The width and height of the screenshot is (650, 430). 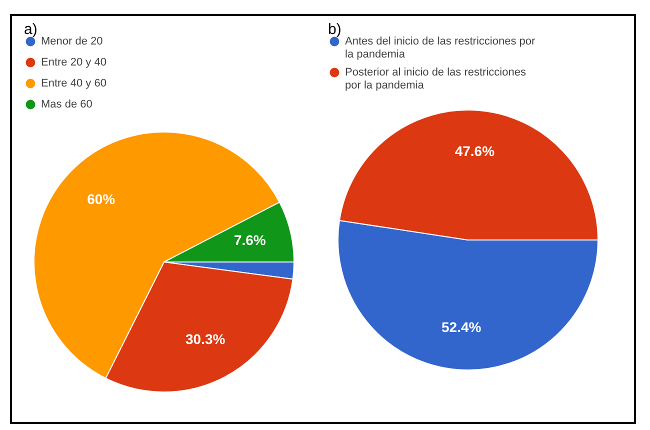 What do you see at coordinates (31, 29) in the screenshot?
I see `chart-title: a)` at bounding box center [31, 29].